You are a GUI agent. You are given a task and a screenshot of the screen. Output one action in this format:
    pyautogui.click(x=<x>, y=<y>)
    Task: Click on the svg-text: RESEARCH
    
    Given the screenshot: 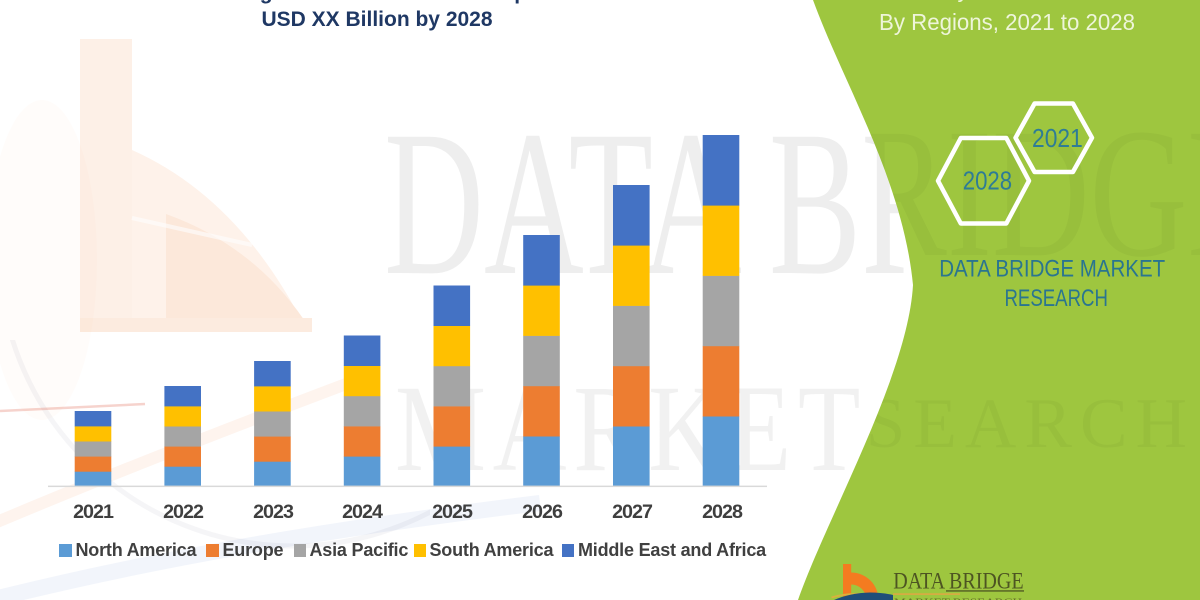 What is the action you would take?
    pyautogui.click(x=1056, y=299)
    